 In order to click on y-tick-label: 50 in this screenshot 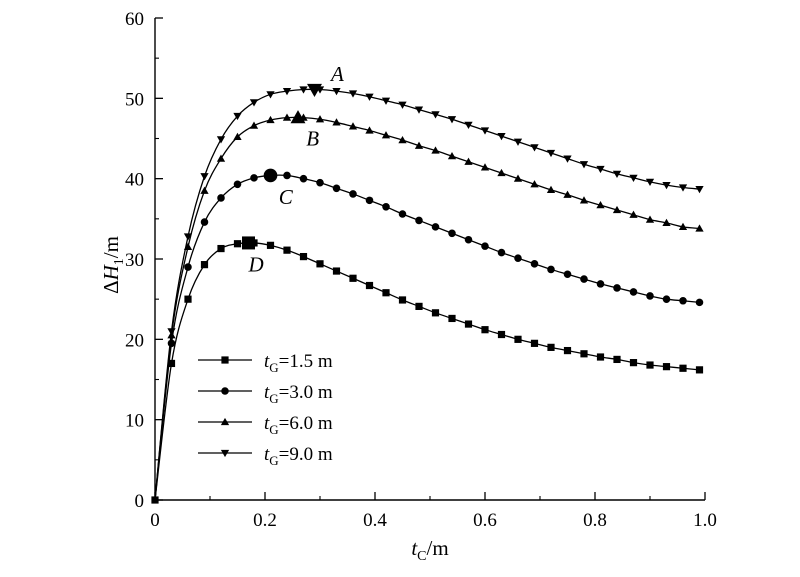, I will do `click(134, 99)`.